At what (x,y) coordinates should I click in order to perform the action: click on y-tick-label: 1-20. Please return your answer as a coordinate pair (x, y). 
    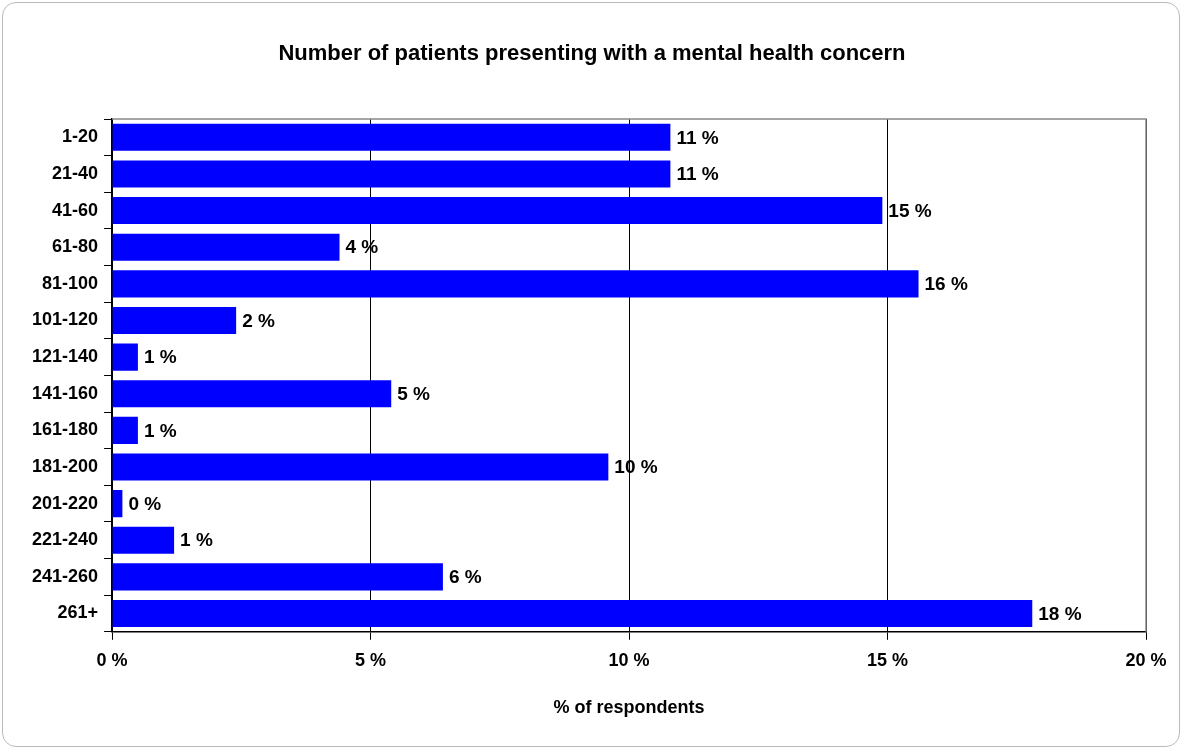
    Looking at the image, I should click on (80, 136).